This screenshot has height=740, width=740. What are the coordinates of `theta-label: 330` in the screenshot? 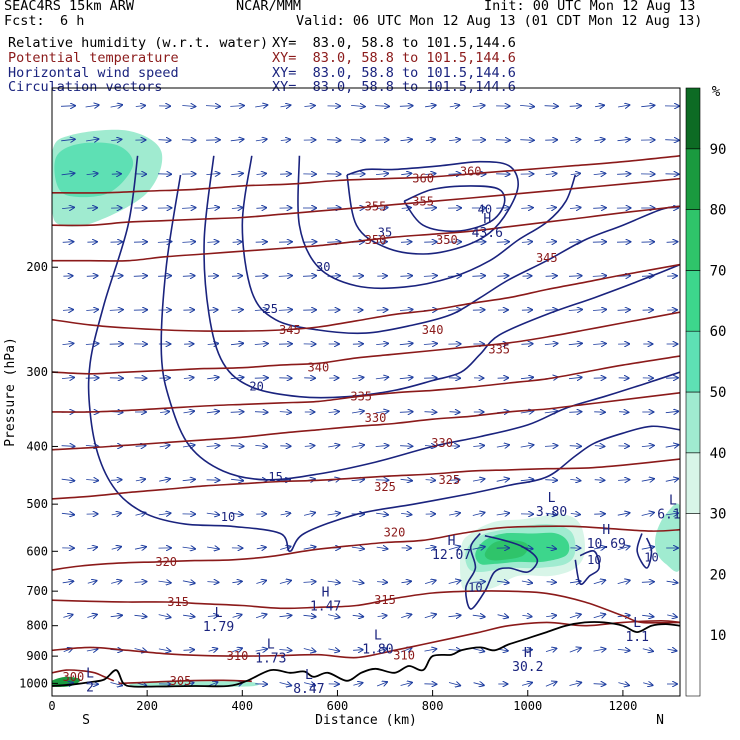 It's located at (442, 443).